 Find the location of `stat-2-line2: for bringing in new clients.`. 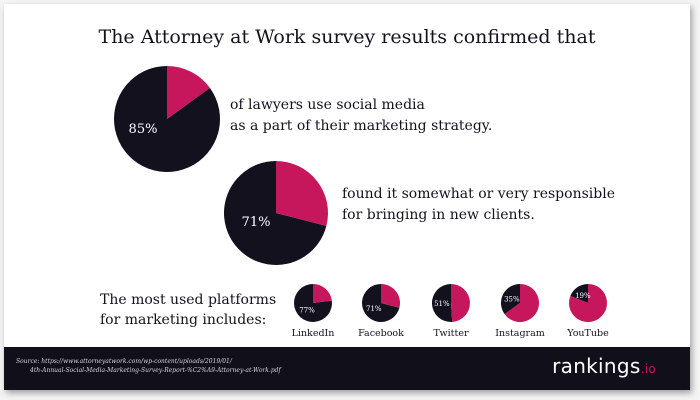

stat-2-line2: for bringing in new clients. is located at coordinates (438, 215).